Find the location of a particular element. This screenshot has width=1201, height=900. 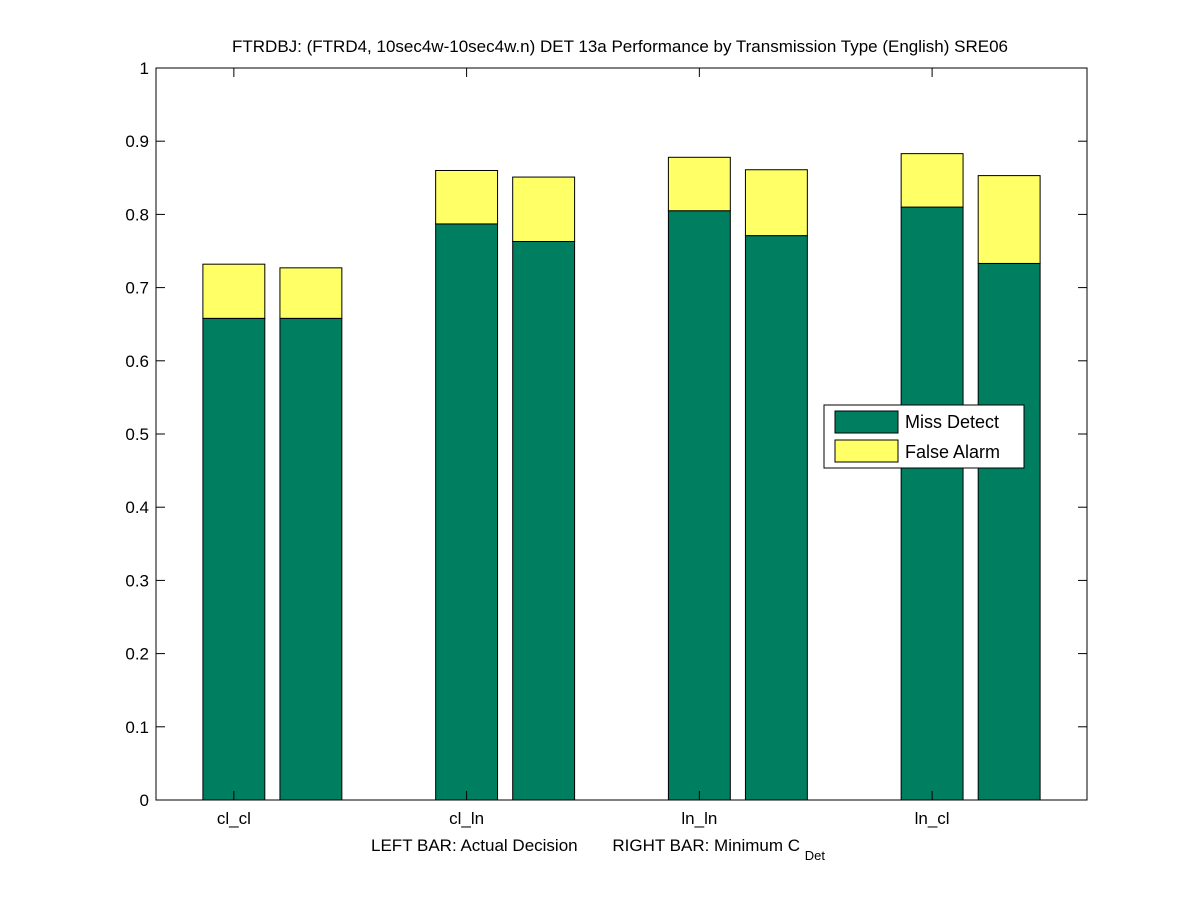

legend-label-false-alarm: False Alarm is located at coordinates (952, 452).